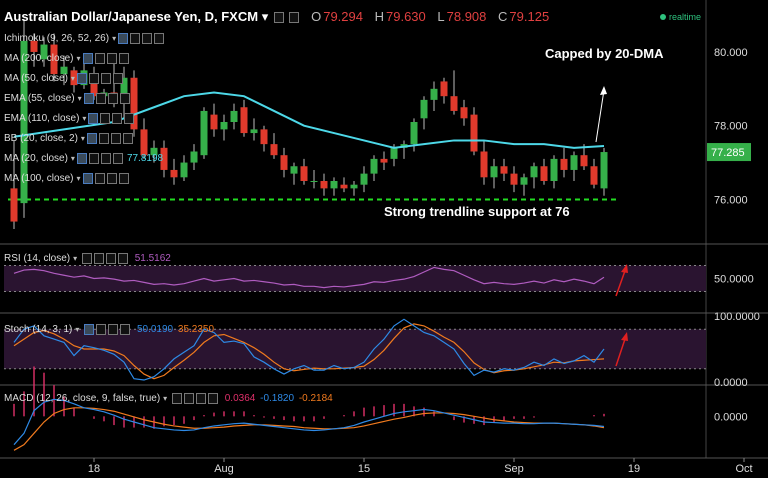  I want to click on time-tick-label: Oct, so click(743, 469).